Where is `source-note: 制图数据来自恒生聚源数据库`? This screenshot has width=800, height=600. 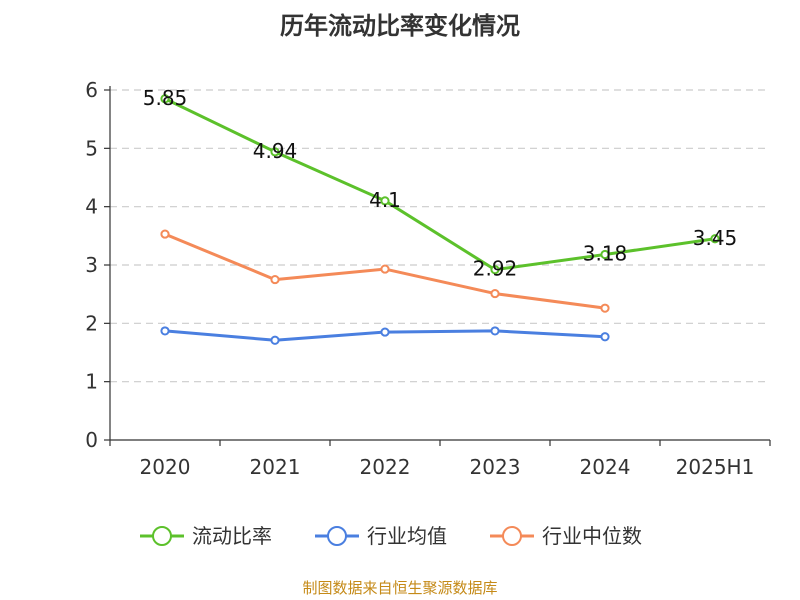
source-note: 制图数据来自恒生聚源数据库 is located at coordinates (399, 588).